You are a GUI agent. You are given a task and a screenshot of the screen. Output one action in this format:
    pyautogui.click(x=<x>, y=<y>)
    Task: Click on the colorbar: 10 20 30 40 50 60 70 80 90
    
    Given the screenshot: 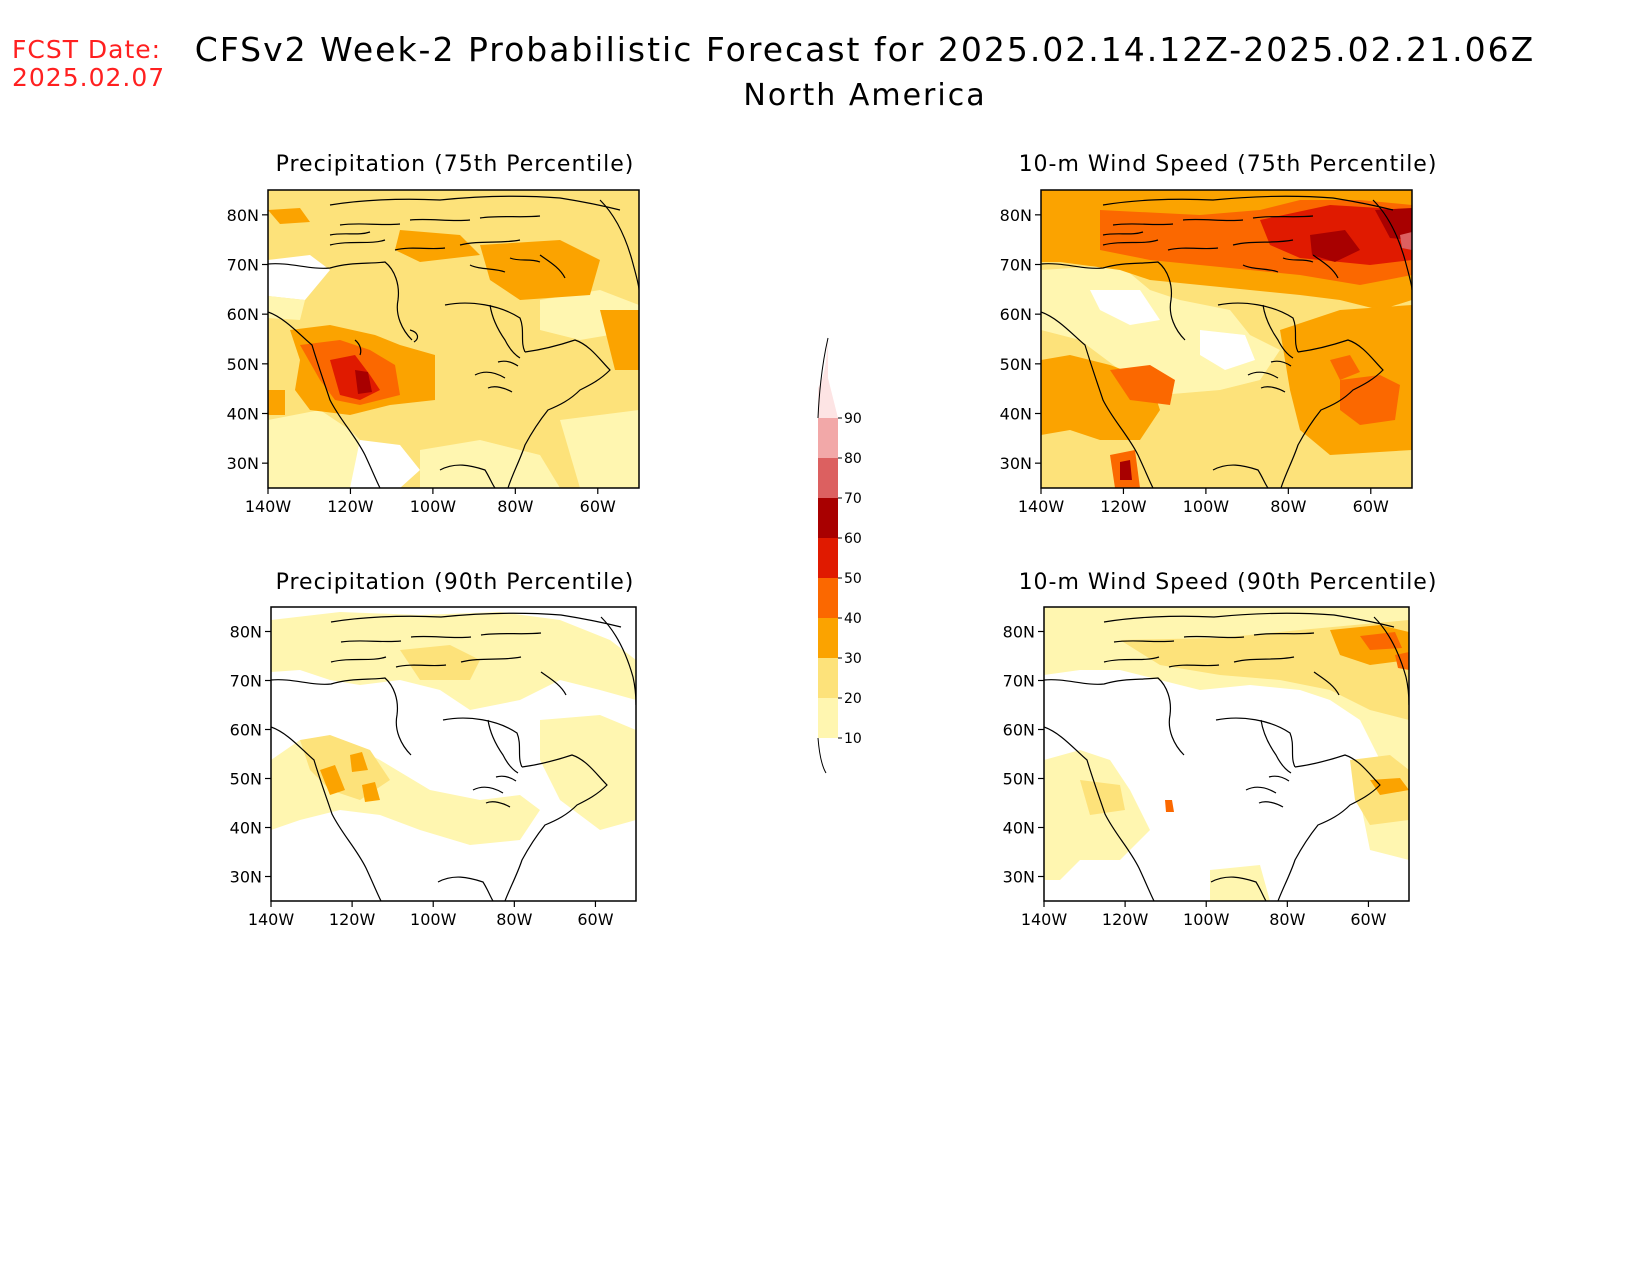 What is the action you would take?
    pyautogui.click(x=839, y=555)
    